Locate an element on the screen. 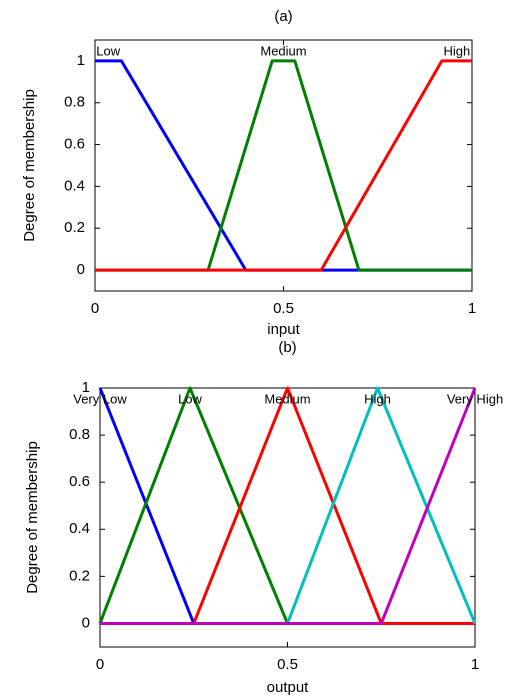  x-axis-label: input is located at coordinates (283, 329).